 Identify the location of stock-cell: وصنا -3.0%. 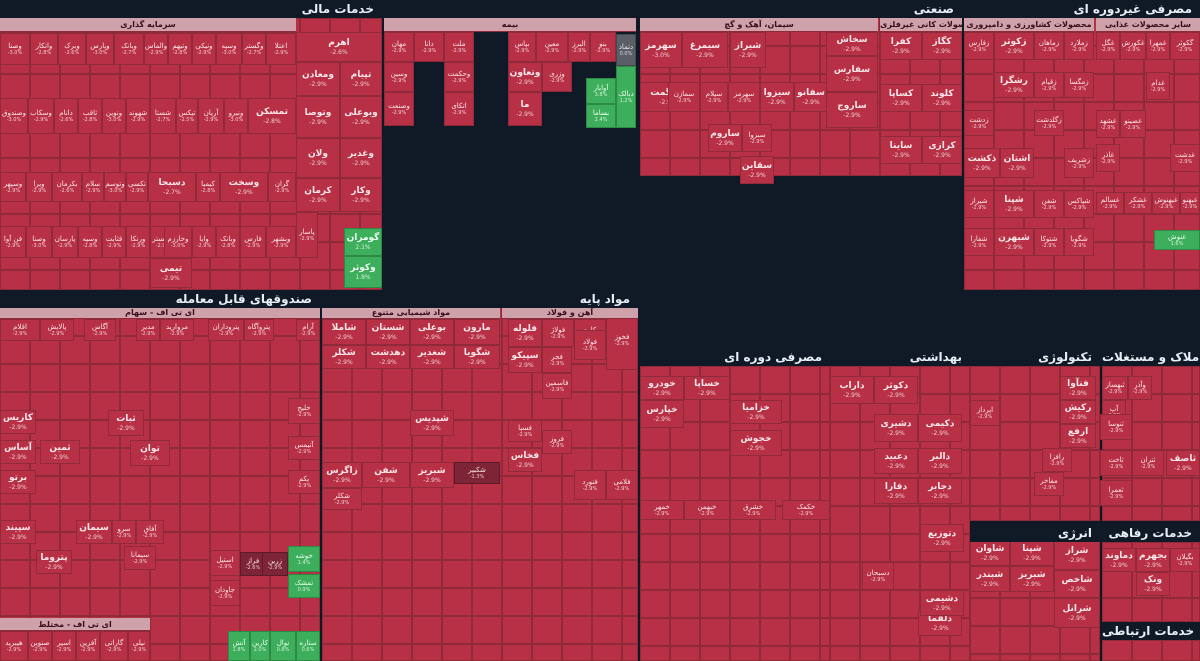
(39, 242).